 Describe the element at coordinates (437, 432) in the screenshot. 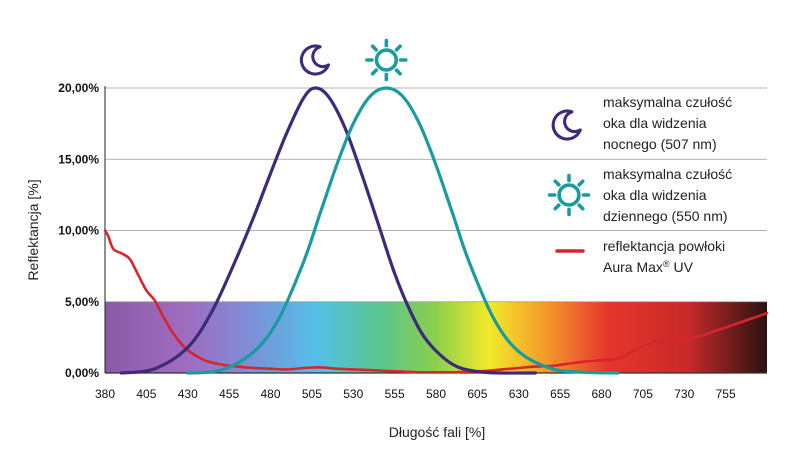

I see `x-axis-title: Długość fali [%]` at that location.